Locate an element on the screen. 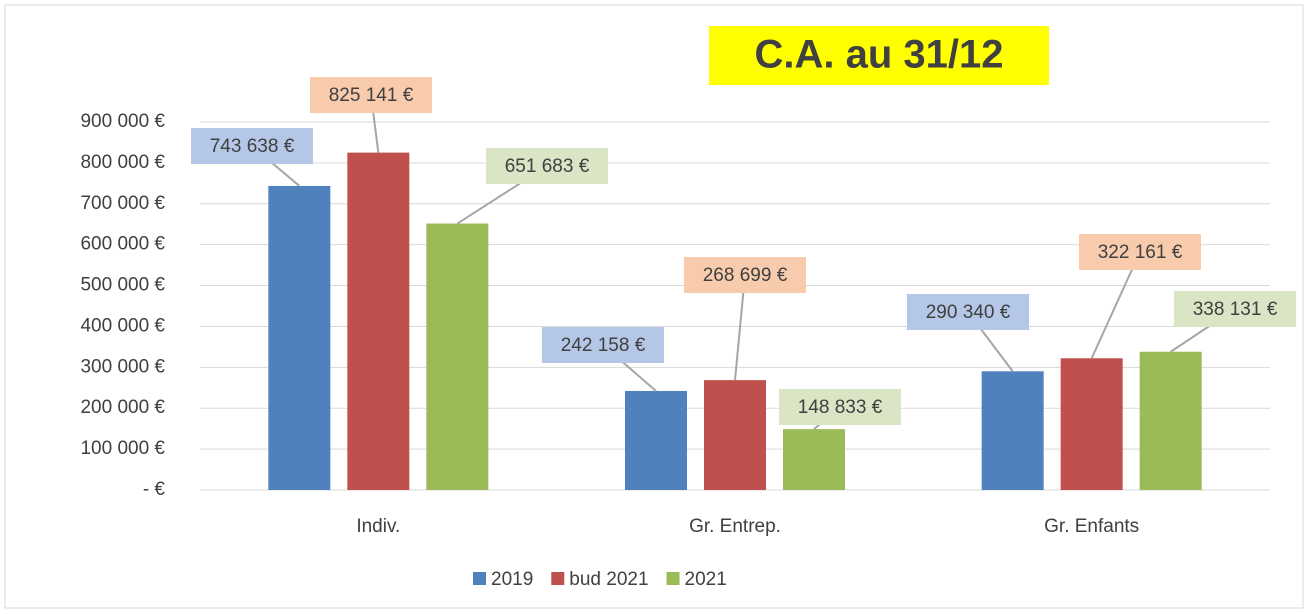 This screenshot has height=614, width=1309. legend-label: 2019 is located at coordinates (512, 579).